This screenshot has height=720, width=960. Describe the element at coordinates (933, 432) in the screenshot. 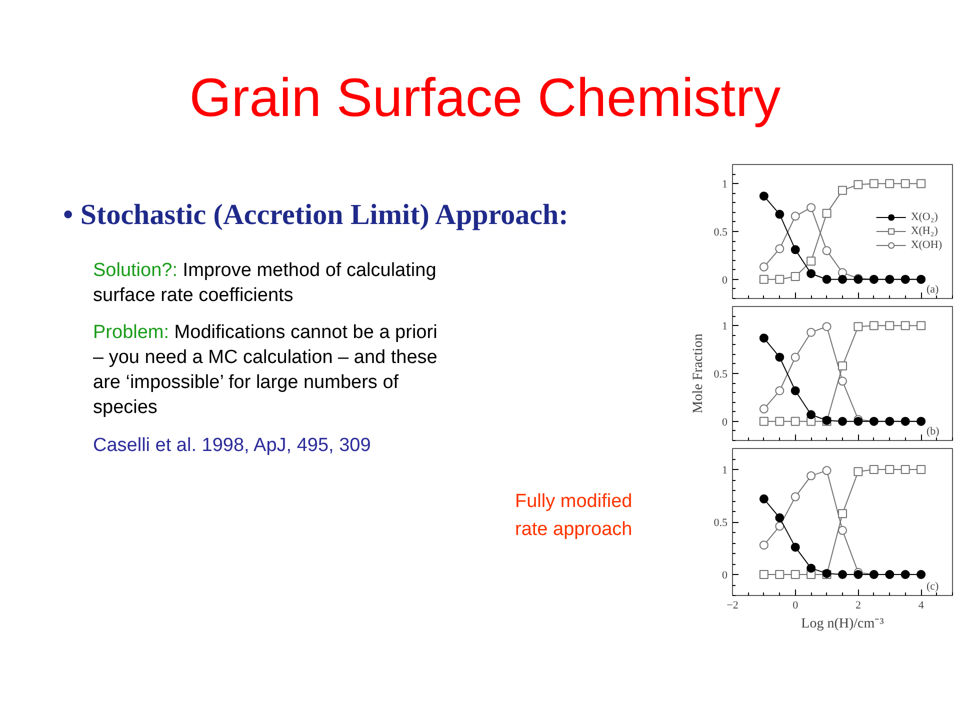

I see `annotation: (b)` at that location.